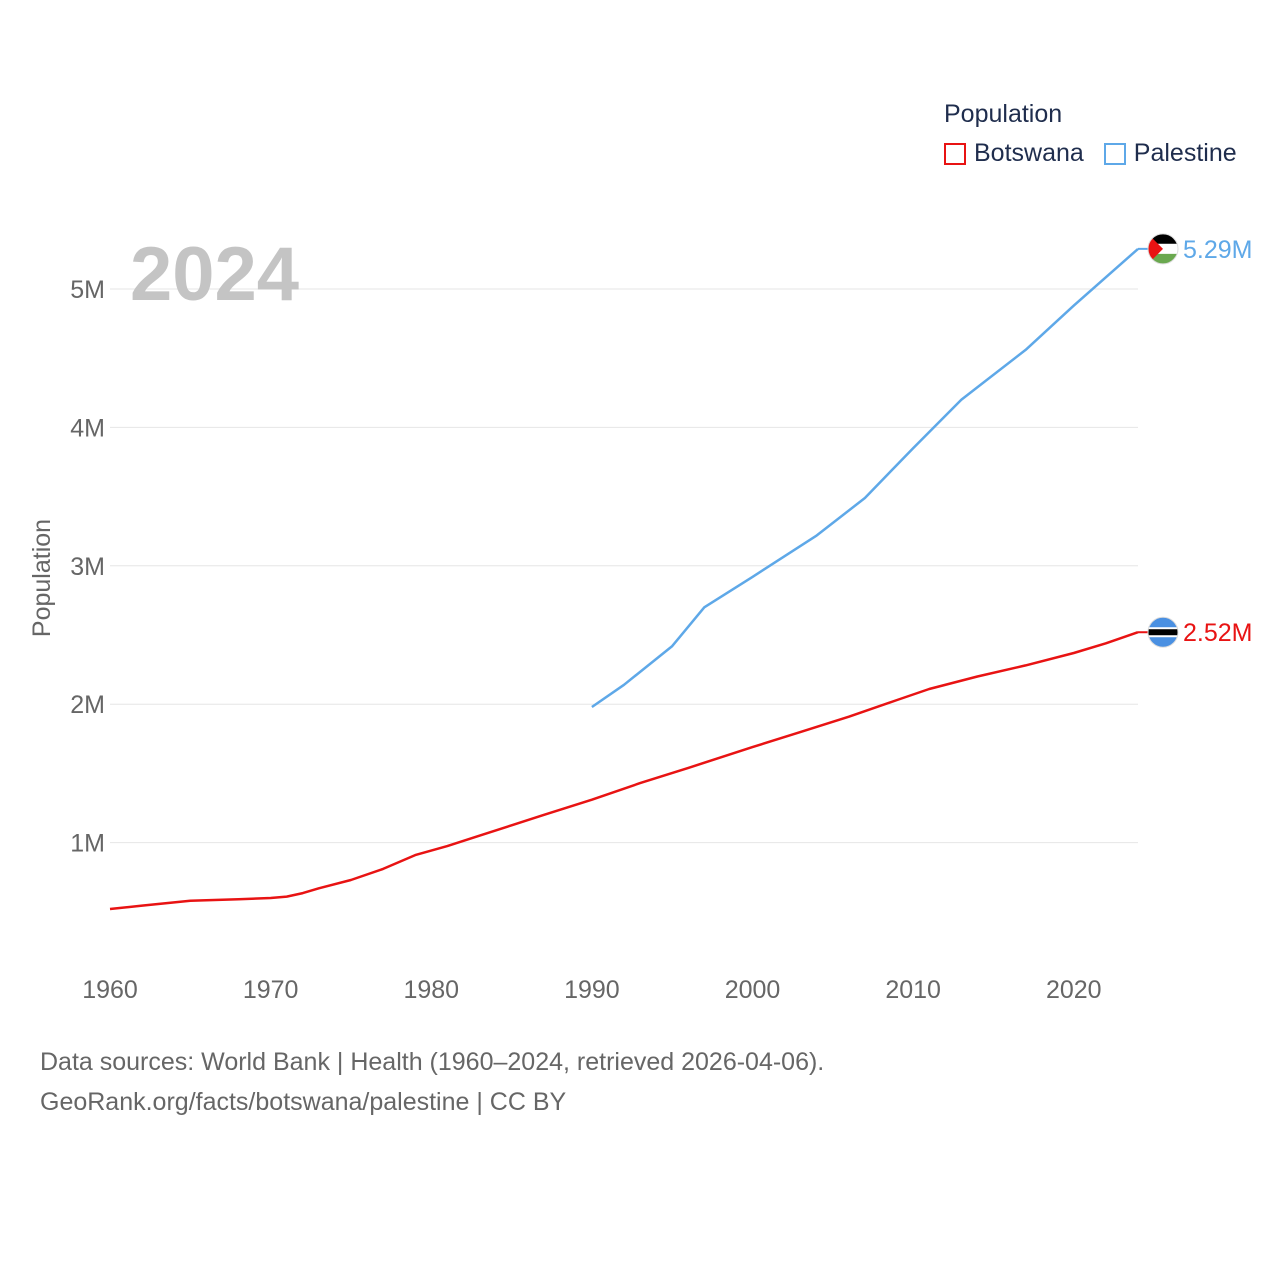  I want to click on x-tick-label: 1970, so click(271, 990).